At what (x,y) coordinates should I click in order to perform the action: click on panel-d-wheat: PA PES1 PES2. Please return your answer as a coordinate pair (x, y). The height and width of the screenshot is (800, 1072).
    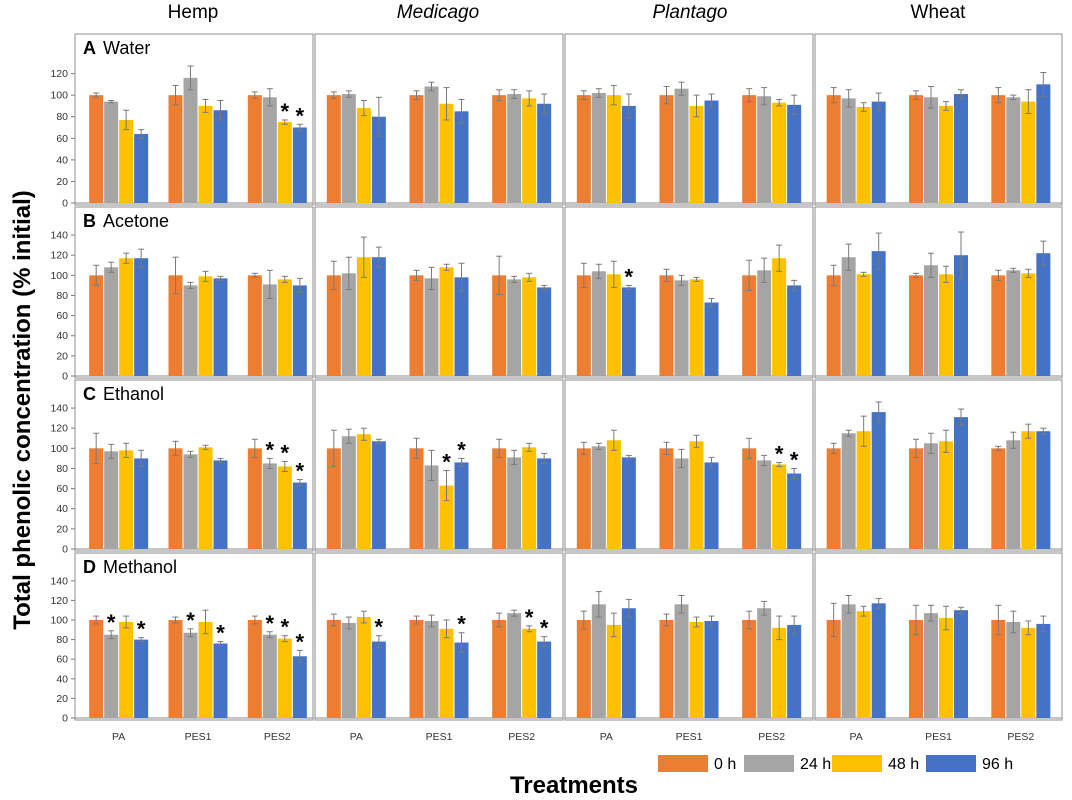
    Looking at the image, I should click on (938, 647).